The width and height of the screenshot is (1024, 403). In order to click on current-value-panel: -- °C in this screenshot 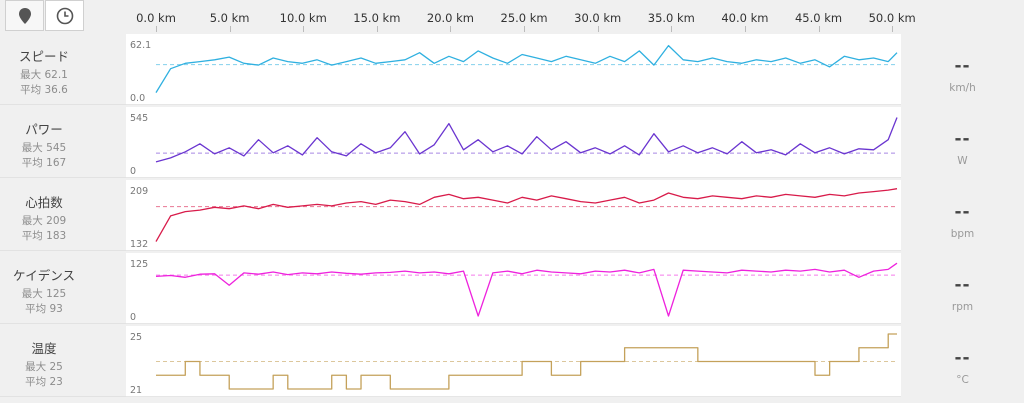, I will do `click(962, 361)`.